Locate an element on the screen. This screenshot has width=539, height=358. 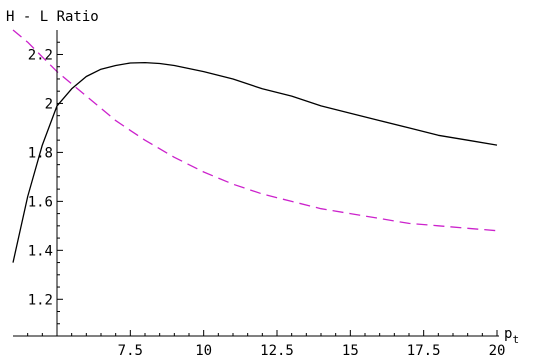
y-tick-label: 1.8 is located at coordinates (40, 153).